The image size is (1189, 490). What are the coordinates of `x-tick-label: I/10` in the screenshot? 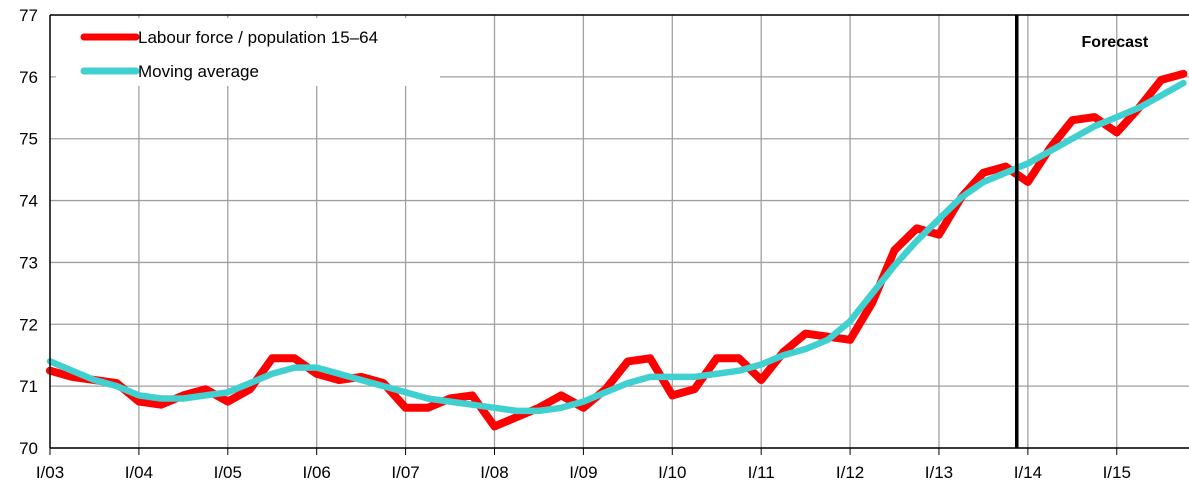 It's located at (672, 472).